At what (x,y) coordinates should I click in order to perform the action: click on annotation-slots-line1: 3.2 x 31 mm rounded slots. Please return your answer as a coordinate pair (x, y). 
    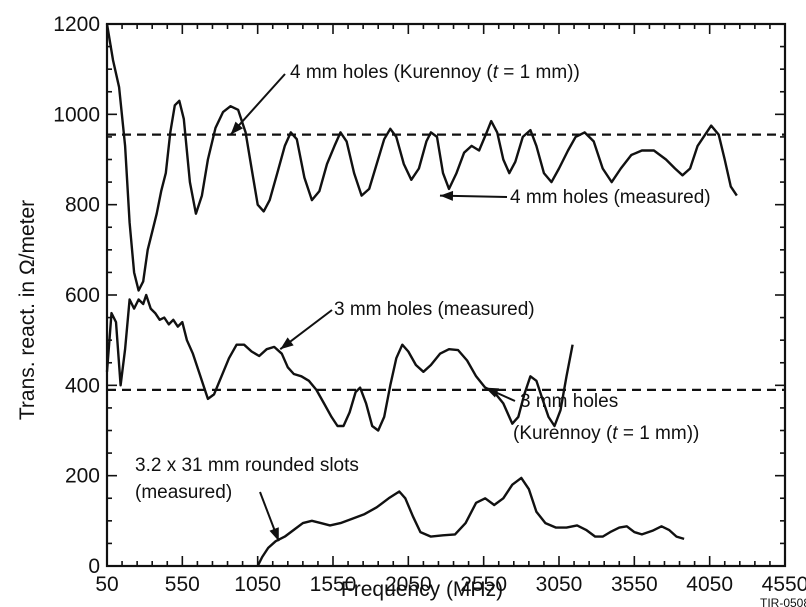
    Looking at the image, I should click on (247, 465).